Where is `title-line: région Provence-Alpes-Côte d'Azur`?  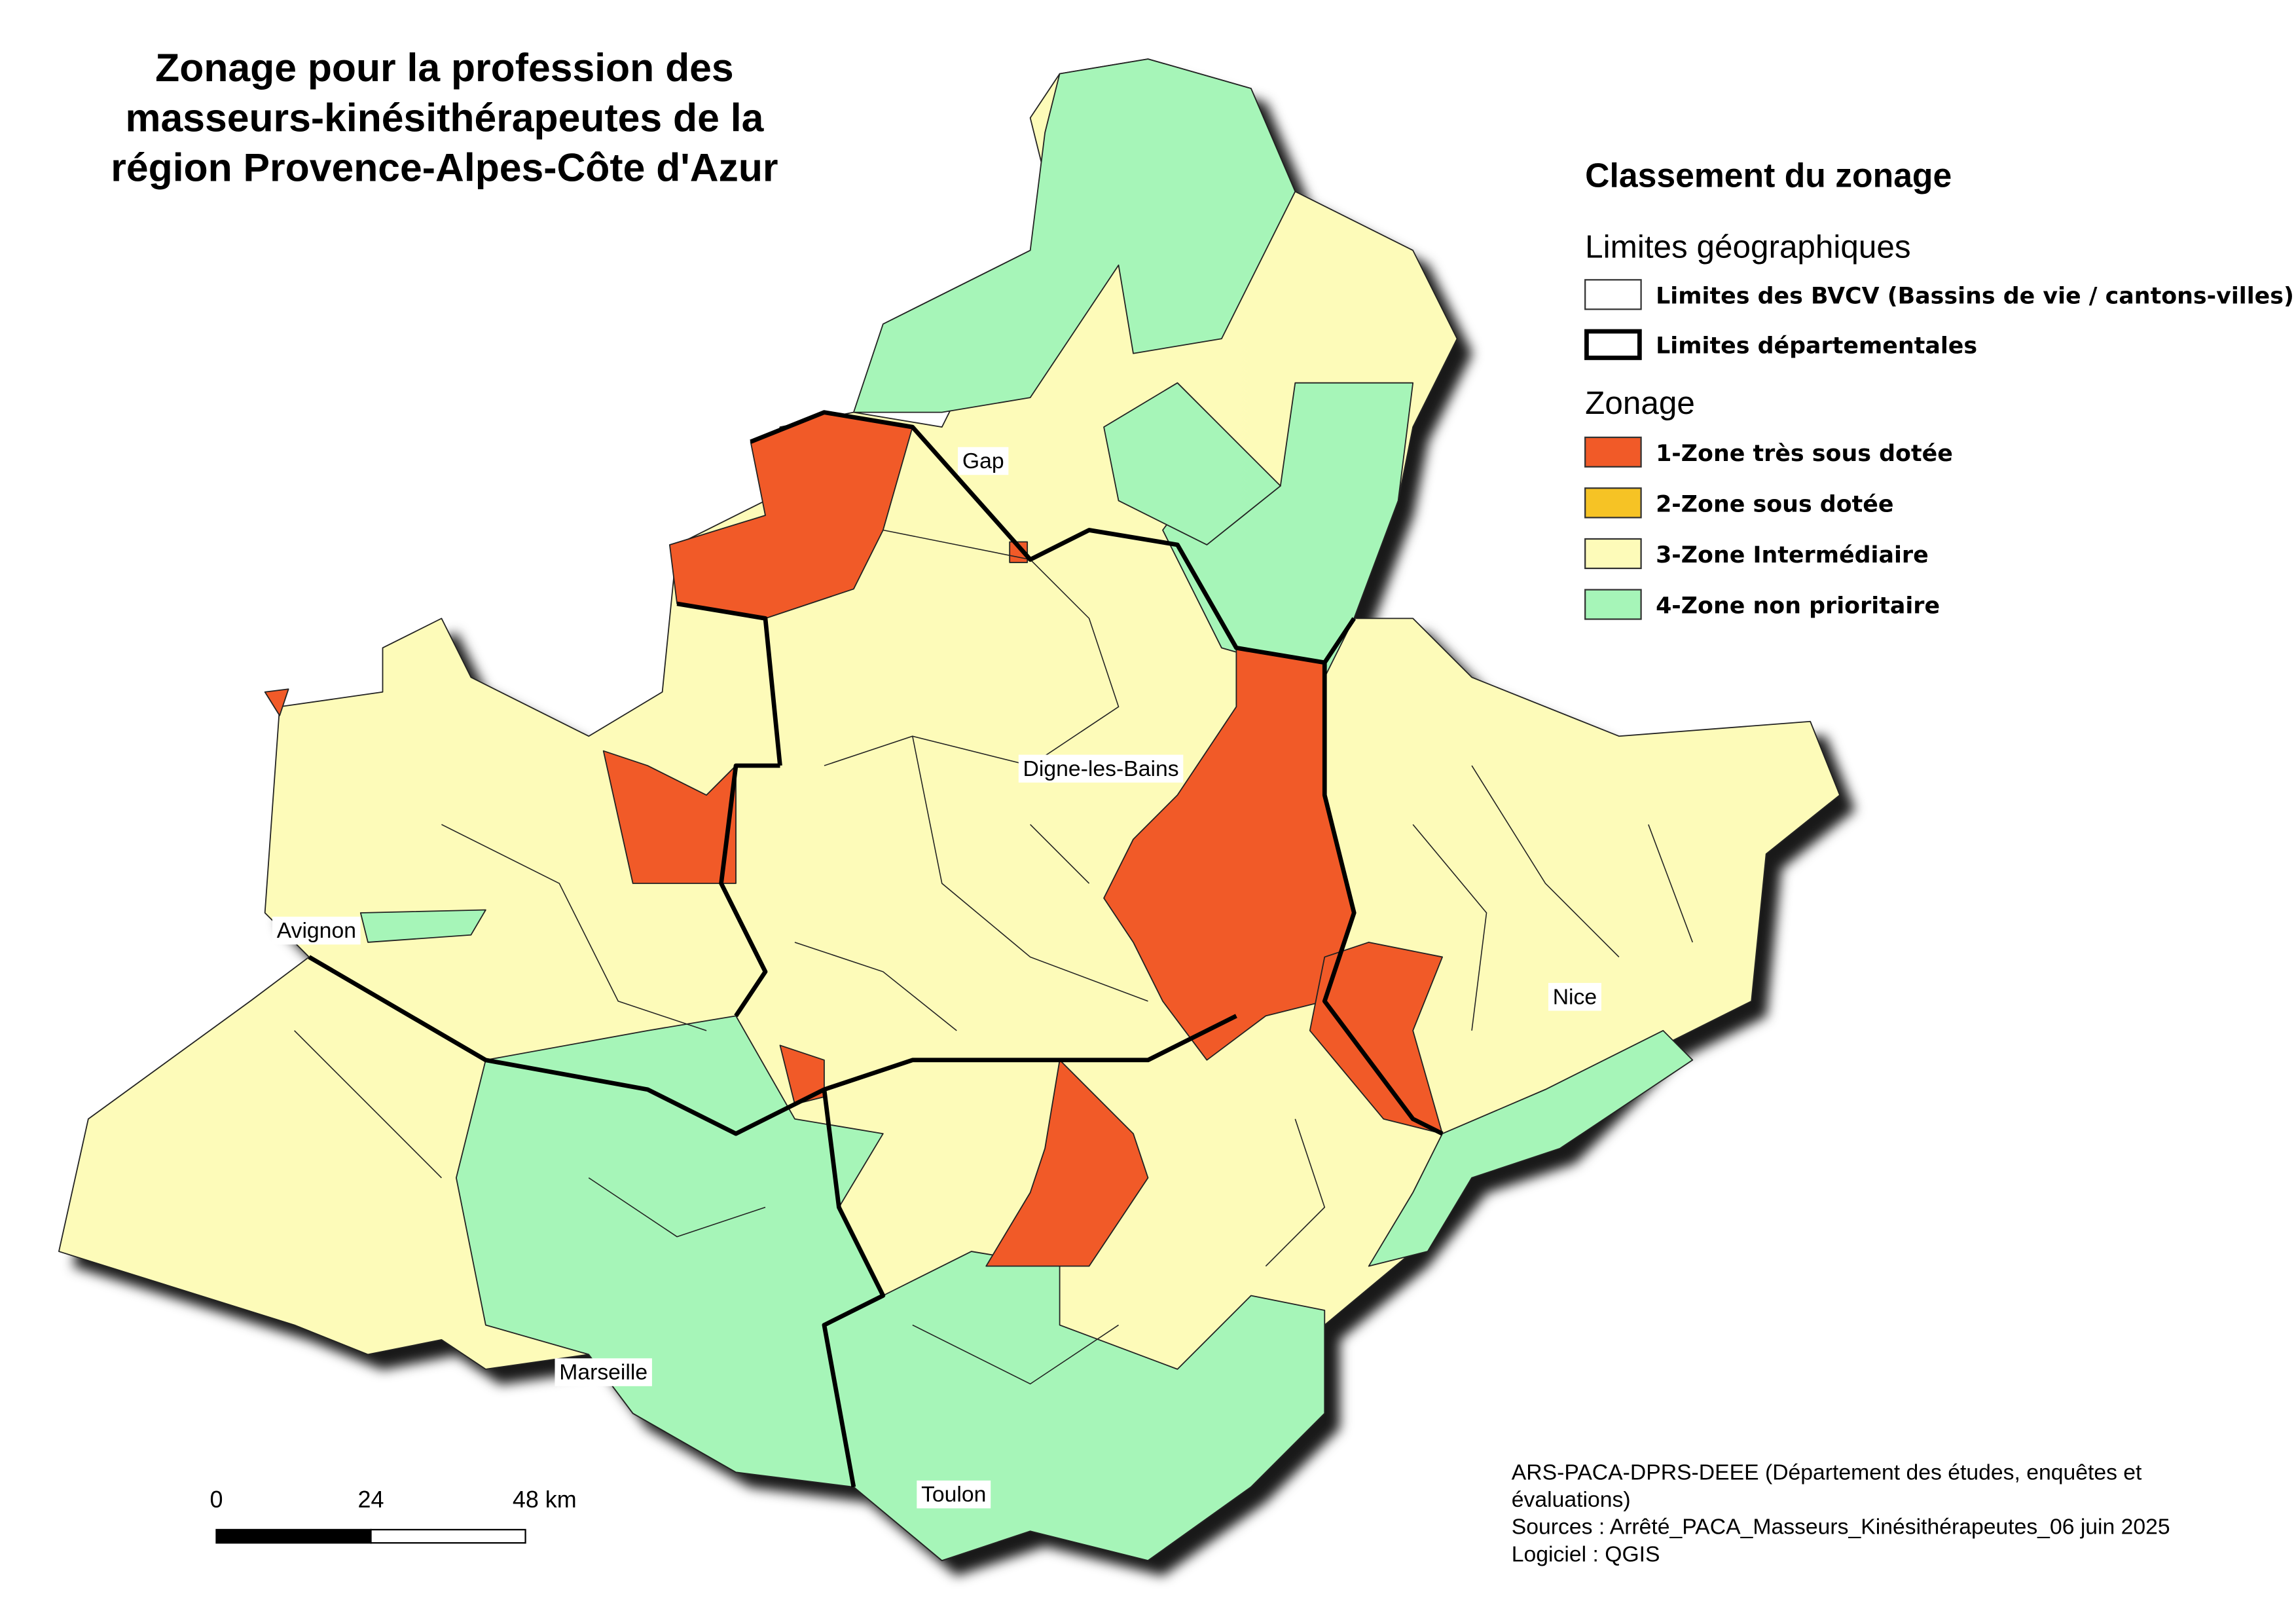
title-line: région Provence-Alpes-Côte d'Azur is located at coordinates (444, 167).